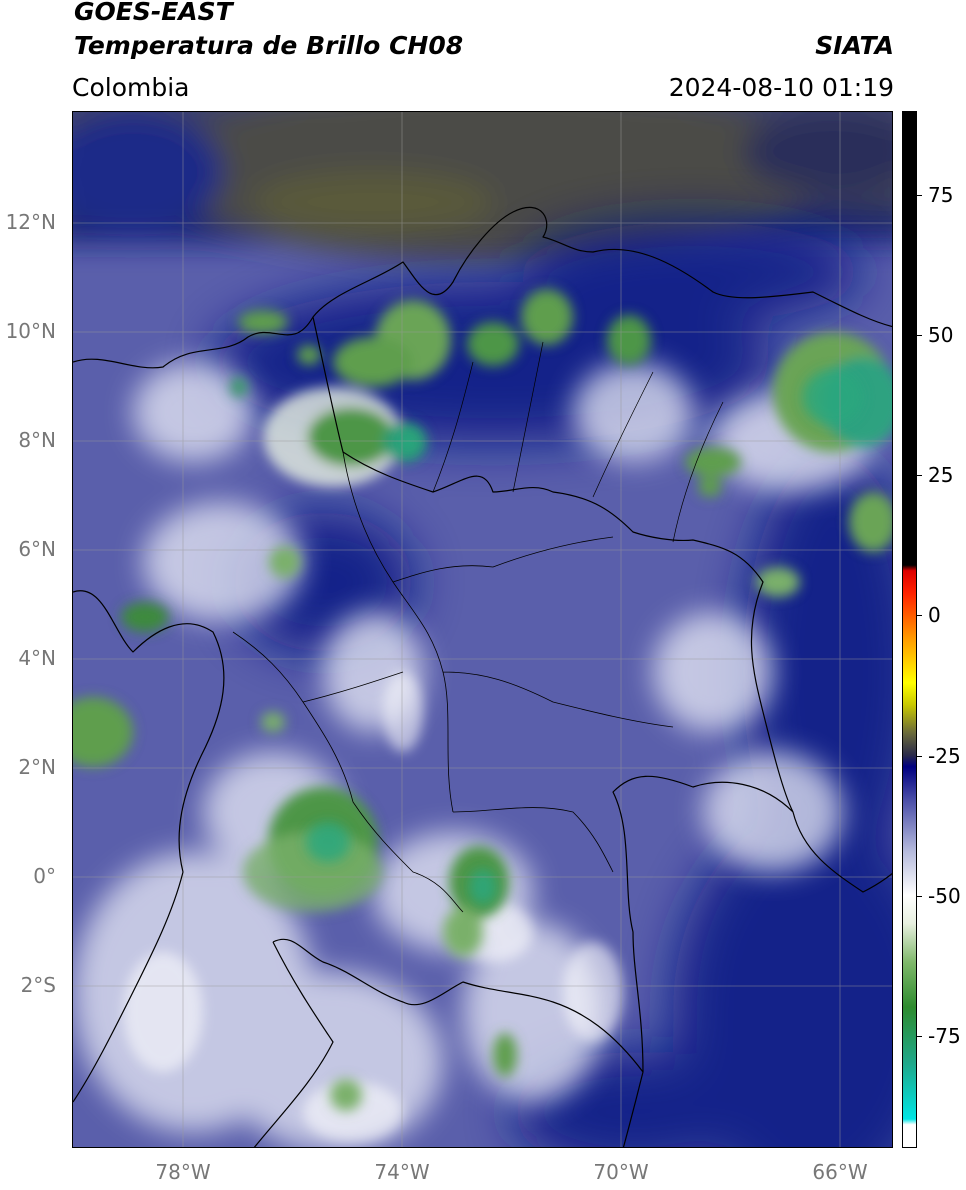 The height and width of the screenshot is (1190, 966). What do you see at coordinates (153, 13) in the screenshot?
I see `satellite-title: GOES-EAST` at bounding box center [153, 13].